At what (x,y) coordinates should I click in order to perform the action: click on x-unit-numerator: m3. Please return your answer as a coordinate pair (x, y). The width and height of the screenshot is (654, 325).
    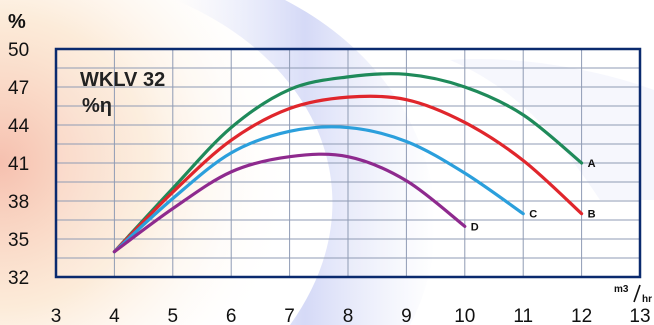
    Looking at the image, I should click on (621, 289).